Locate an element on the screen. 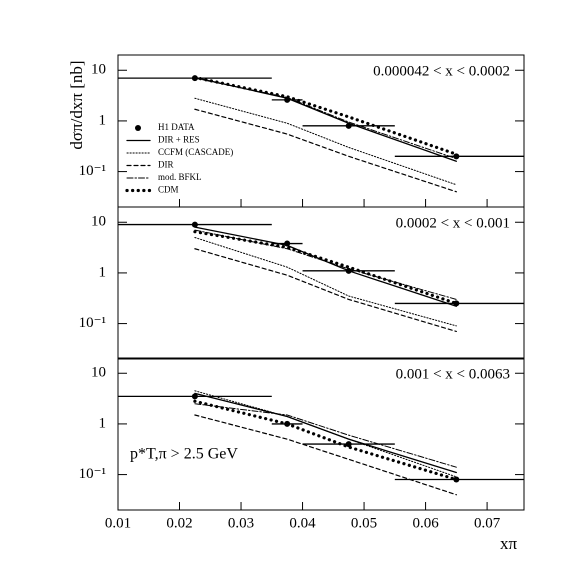  x-tick-label: 0.04 is located at coordinates (302, 523).